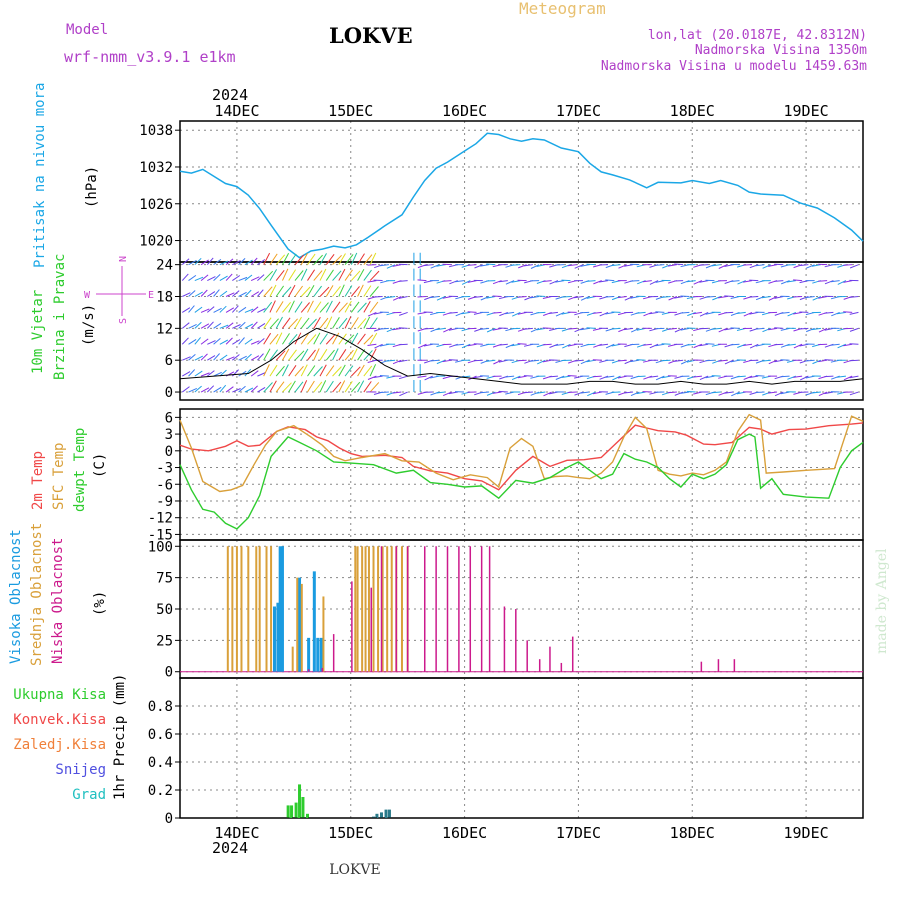 This screenshot has width=900, height=904. I want to click on x-day-label-bottom: 19DEC, so click(806, 833).